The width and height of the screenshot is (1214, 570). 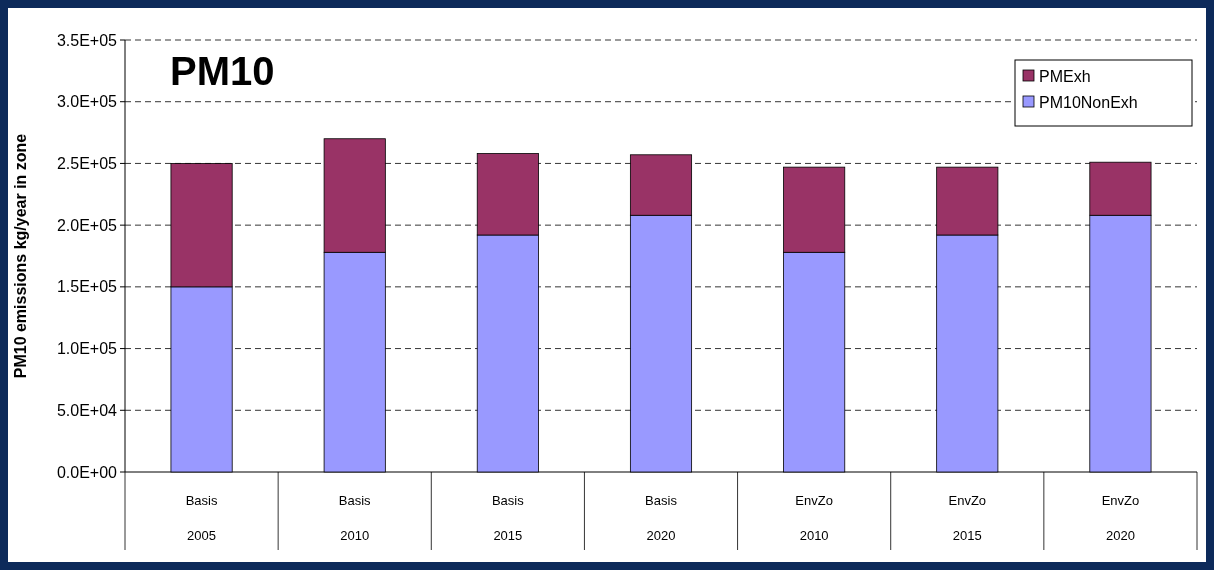 I want to click on y-axis-title: PM10 emissions kg/year in zone, so click(x=20, y=256).